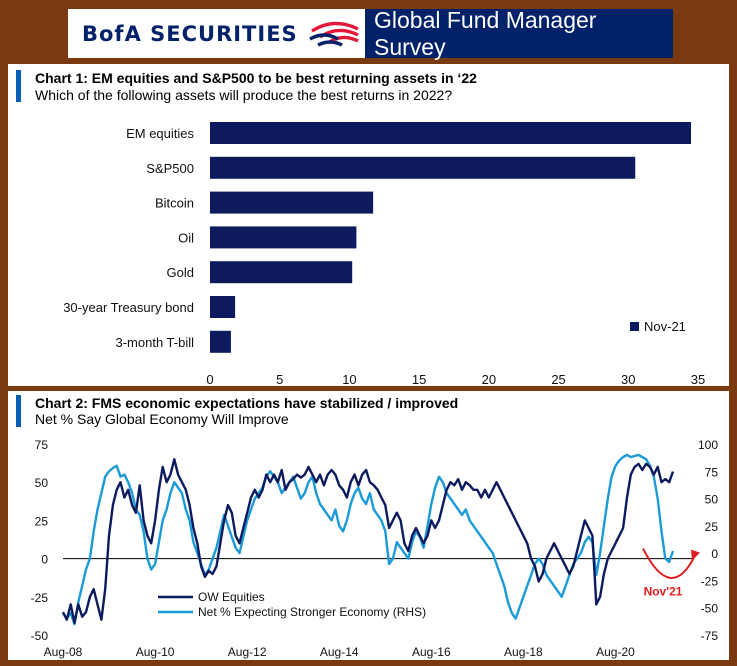 The height and width of the screenshot is (666, 737). Describe the element at coordinates (615, 652) in the screenshot. I see `x-tick-label: Aug-20` at that location.